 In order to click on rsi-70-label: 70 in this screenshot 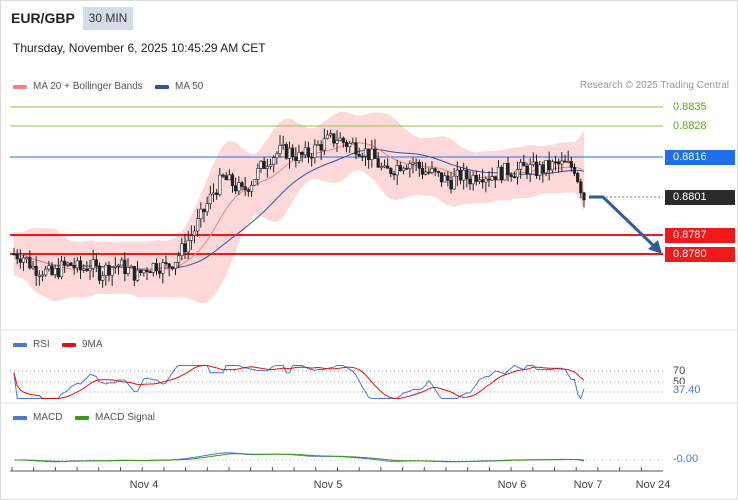, I will do `click(679, 371)`.